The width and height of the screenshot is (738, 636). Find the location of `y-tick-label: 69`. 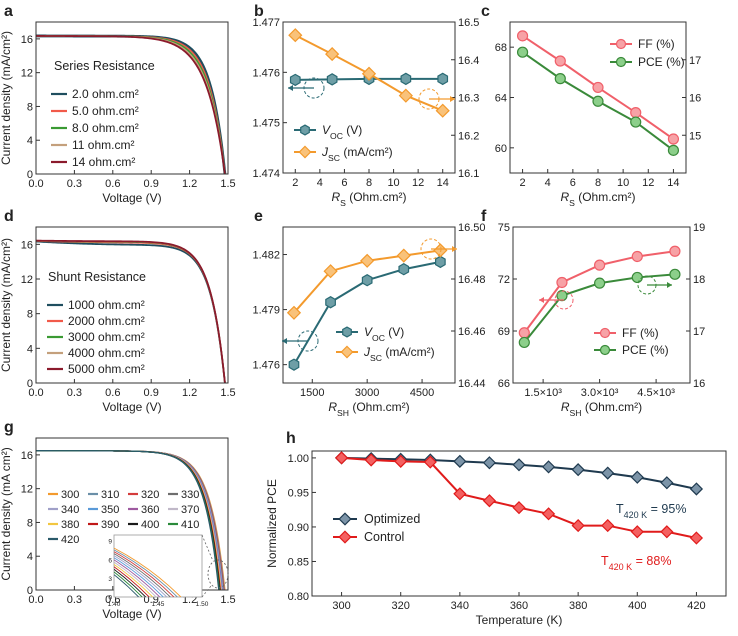

y-tick-label: 69 is located at coordinates (504, 332).